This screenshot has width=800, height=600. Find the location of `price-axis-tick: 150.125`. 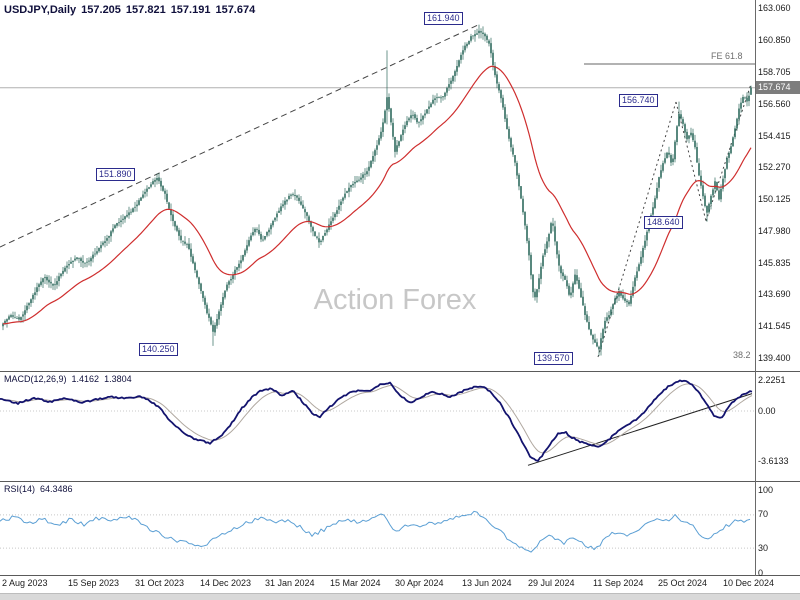

price-axis-tick: 150.125 is located at coordinates (774, 199).